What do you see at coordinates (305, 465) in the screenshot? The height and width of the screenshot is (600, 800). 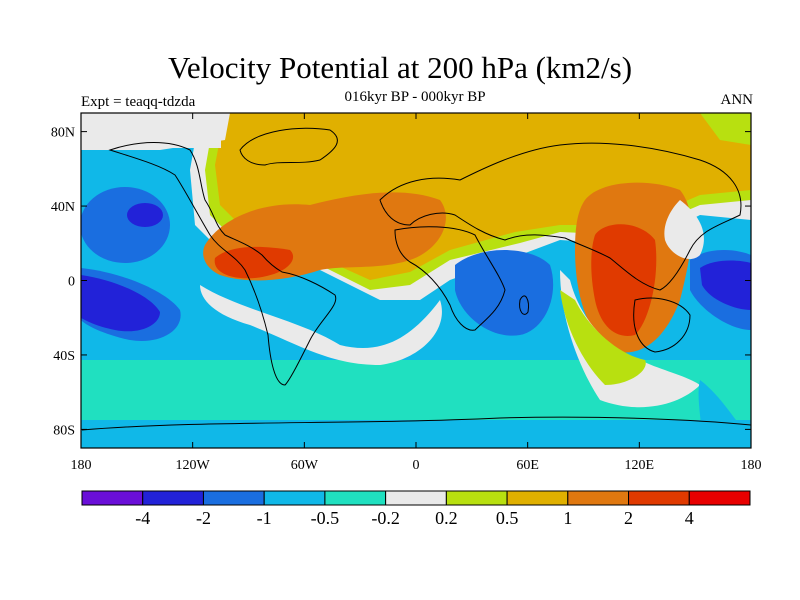 I see `lon-tick-label: 60W` at bounding box center [305, 465].